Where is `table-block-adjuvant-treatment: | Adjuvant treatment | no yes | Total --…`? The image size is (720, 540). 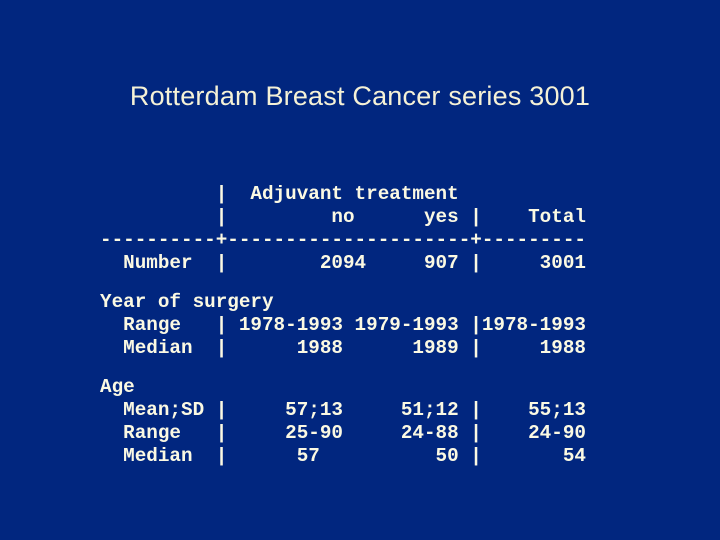 table-block-adjuvant-treatment: | Adjuvant treatment | no yes | Total --… is located at coordinates (343, 228).